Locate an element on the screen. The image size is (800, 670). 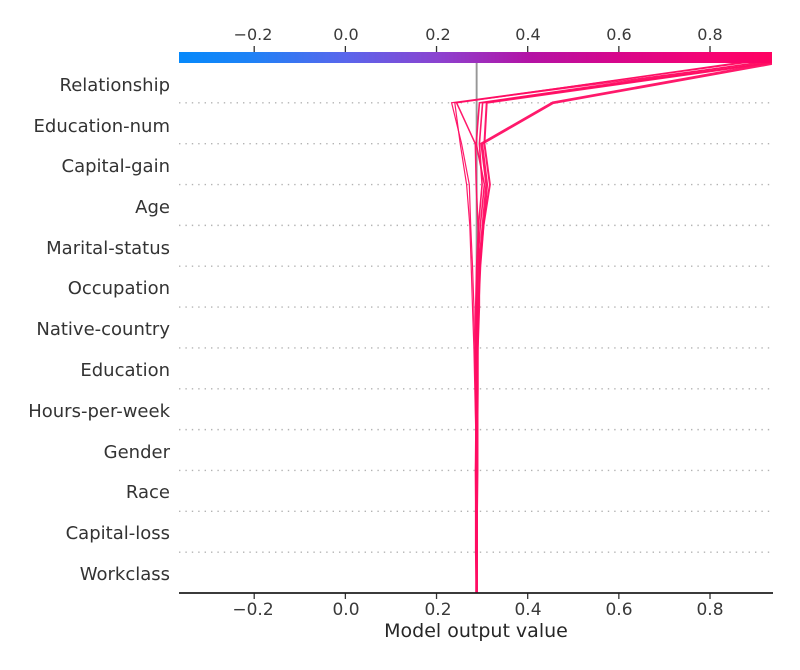
feature-label-workclass: Workclass is located at coordinates (125, 574).